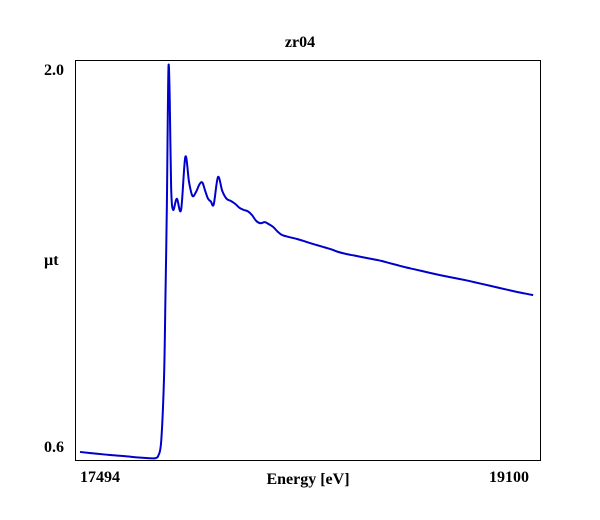 Image resolution: width=600 pixels, height=520 pixels. Describe the element at coordinates (509, 477) in the screenshot. I see `x-tick-label-max: 19100` at that location.